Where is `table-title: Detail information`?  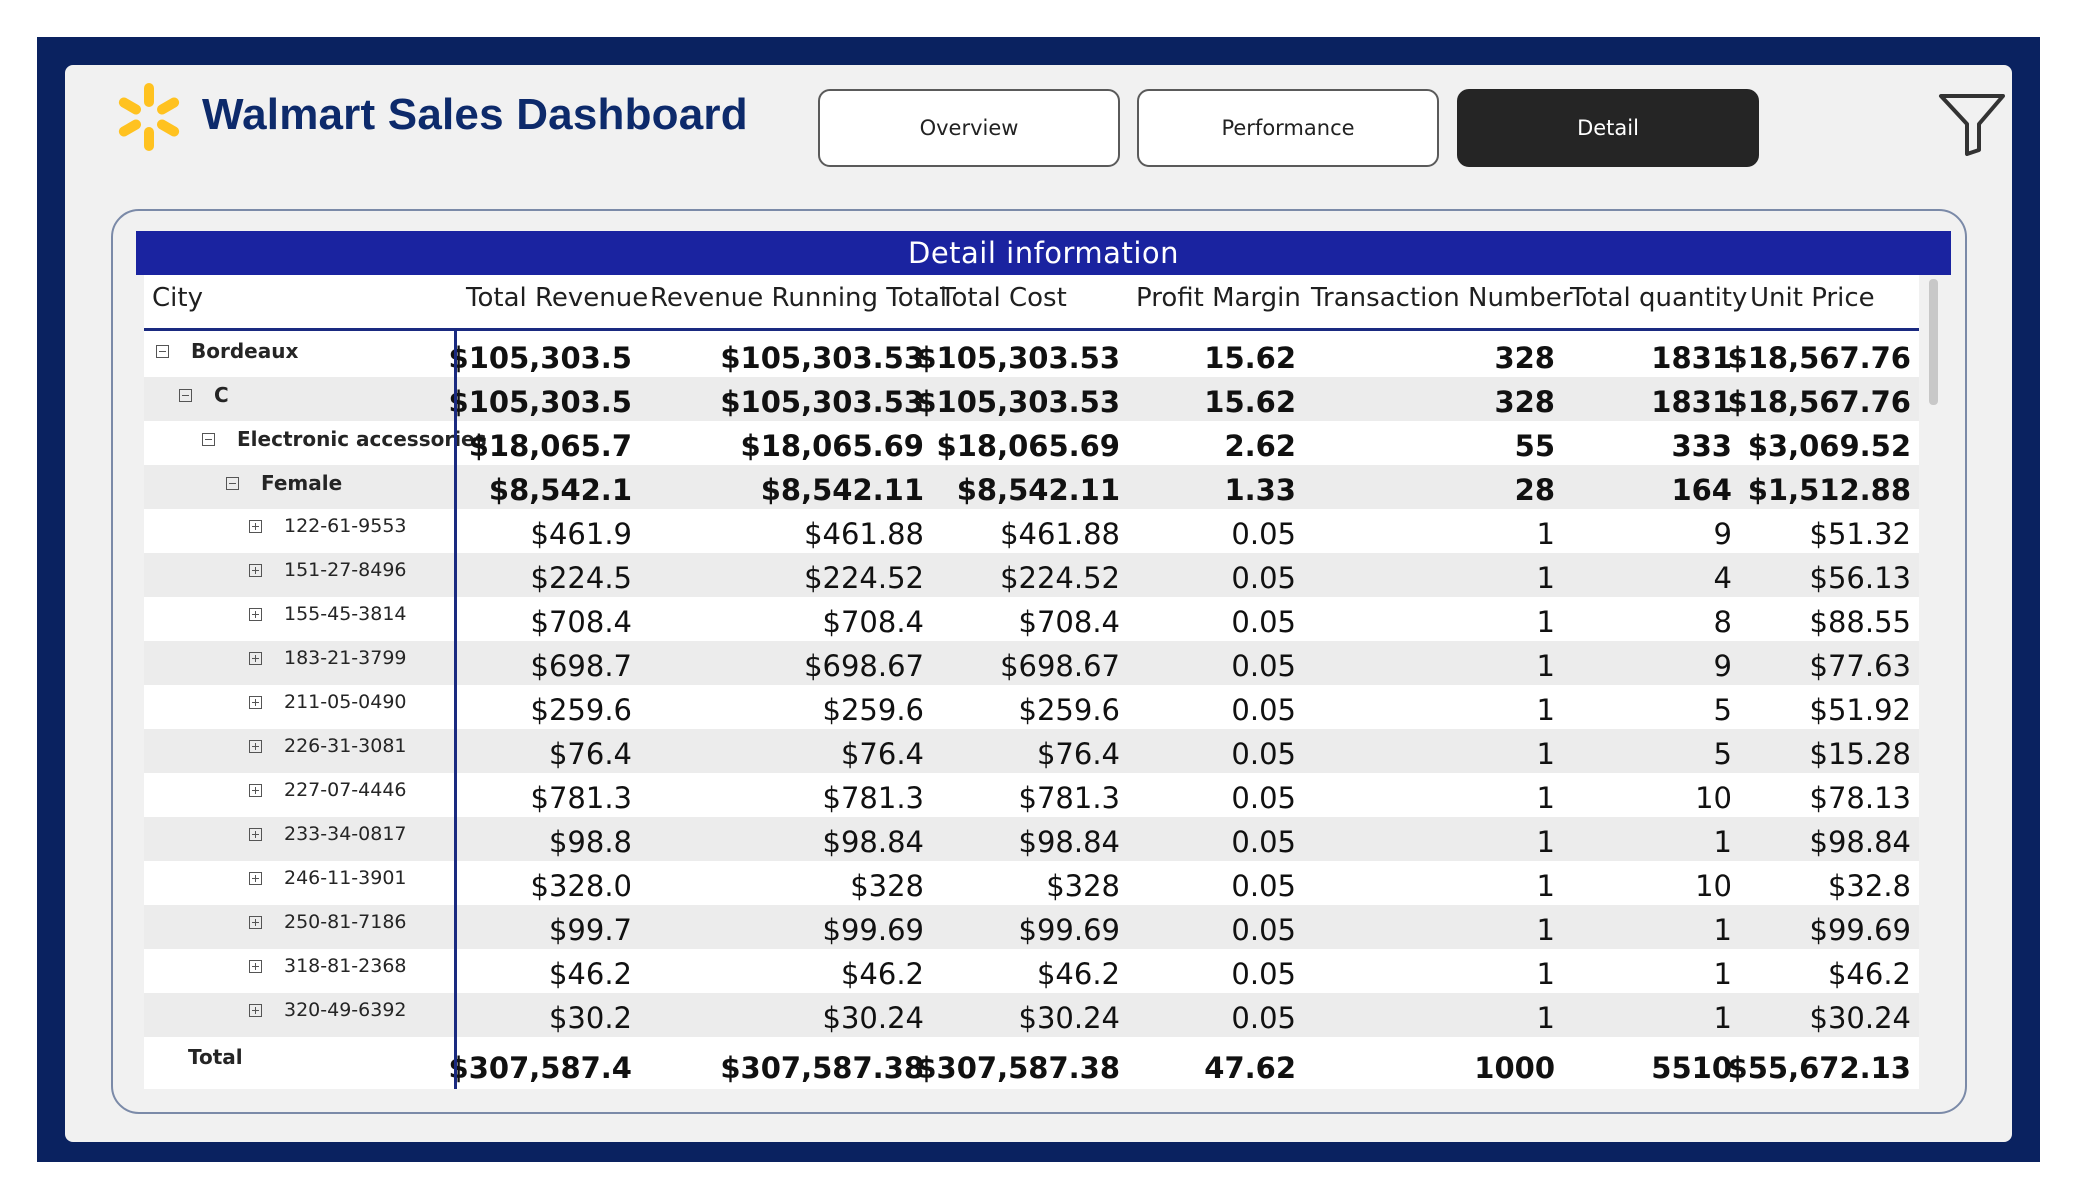
table-title: Detail information is located at coordinates (1043, 253).